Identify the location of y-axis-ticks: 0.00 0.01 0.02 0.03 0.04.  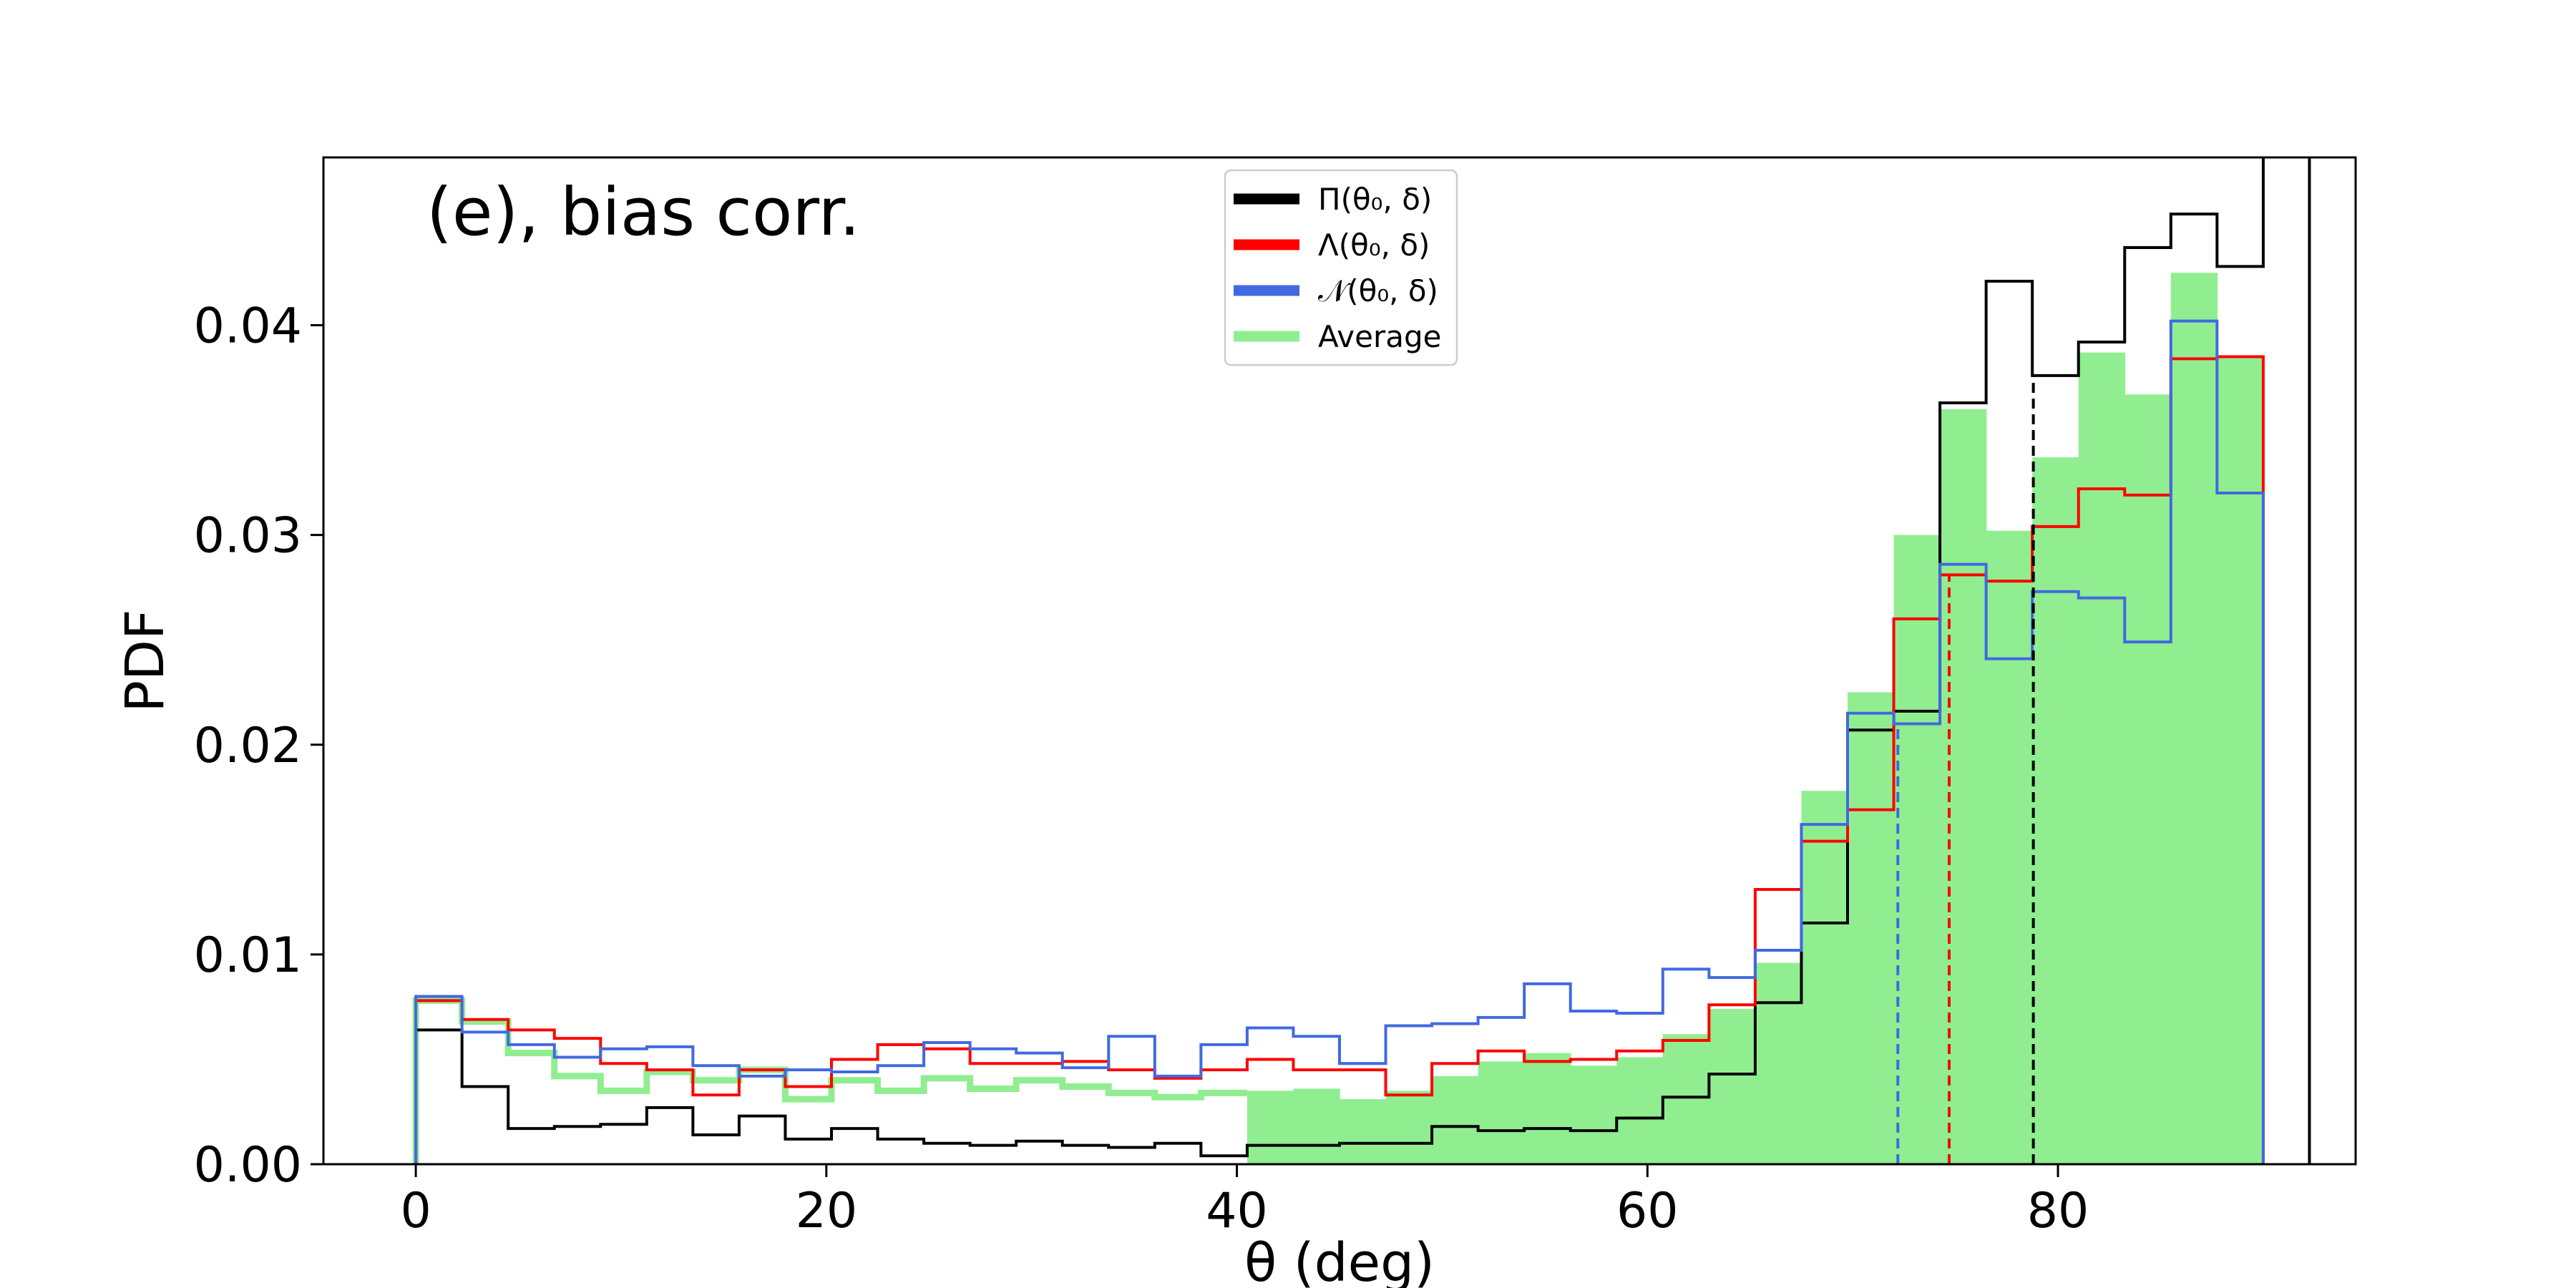
(258, 746).